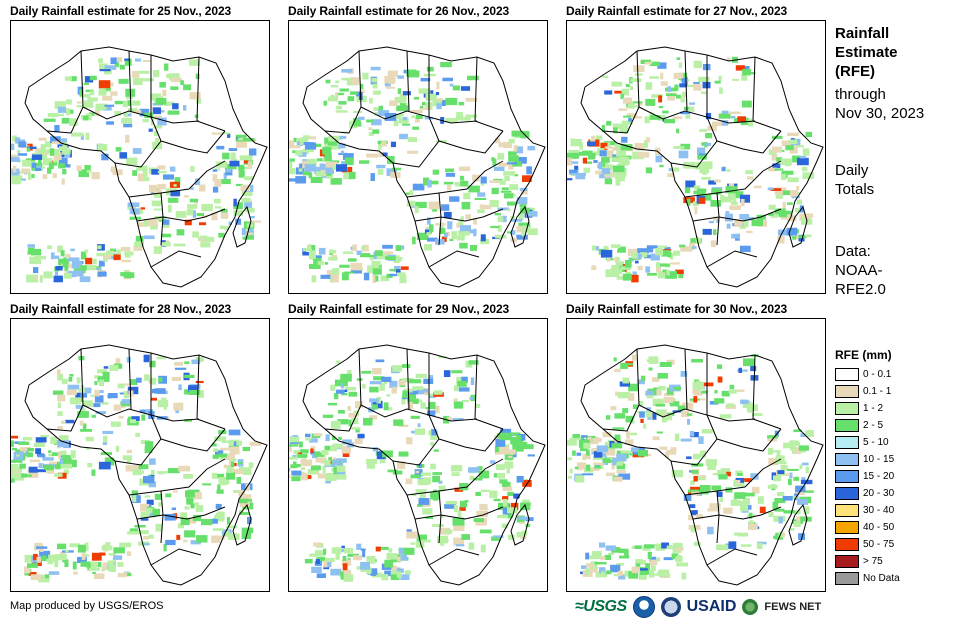 This screenshot has width=967, height=626. Describe the element at coordinates (643, 607) in the screenshot. I see `noaa-logo` at that location.